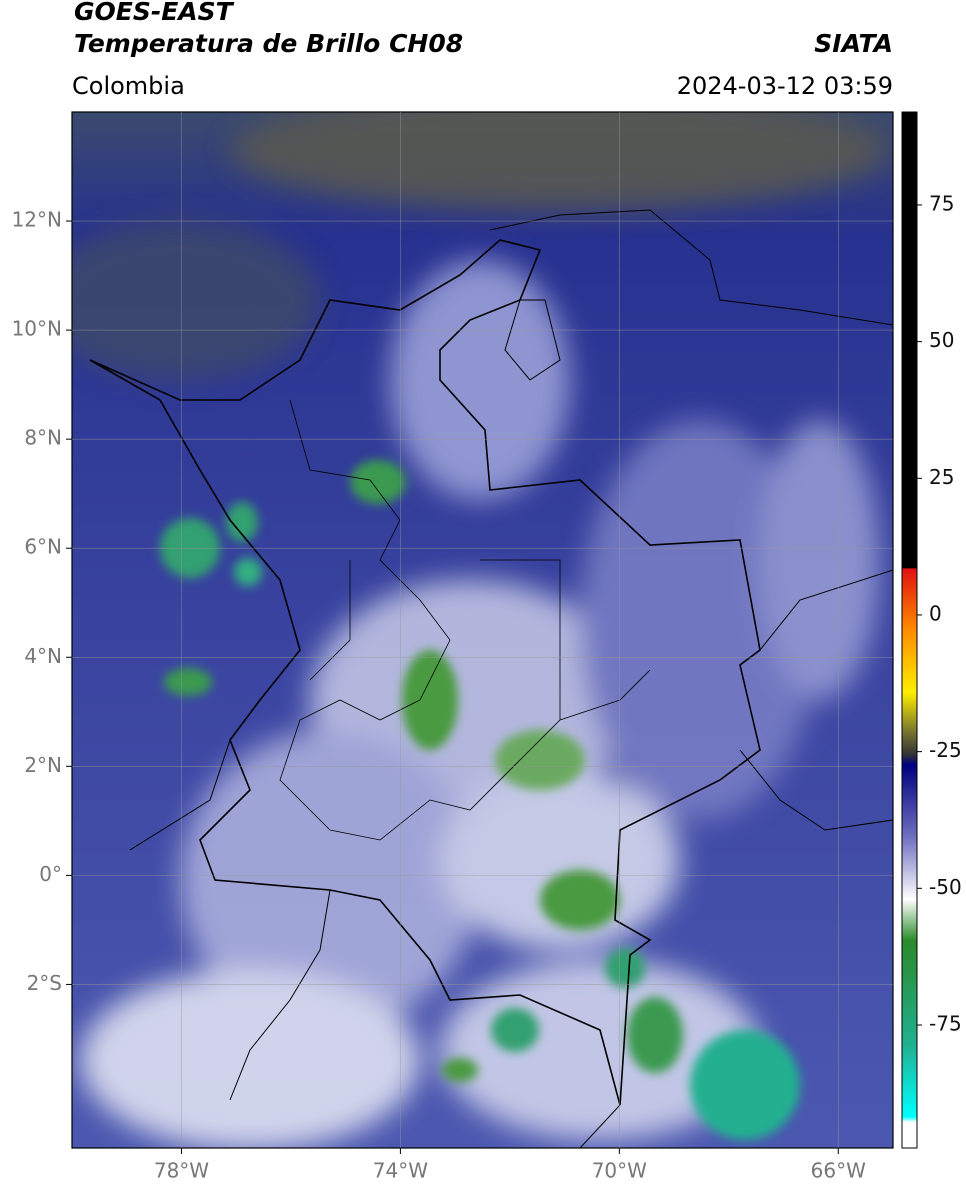 The height and width of the screenshot is (1190, 966). What do you see at coordinates (945, 750) in the screenshot?
I see `colorbar-tick-label: -25` at bounding box center [945, 750].